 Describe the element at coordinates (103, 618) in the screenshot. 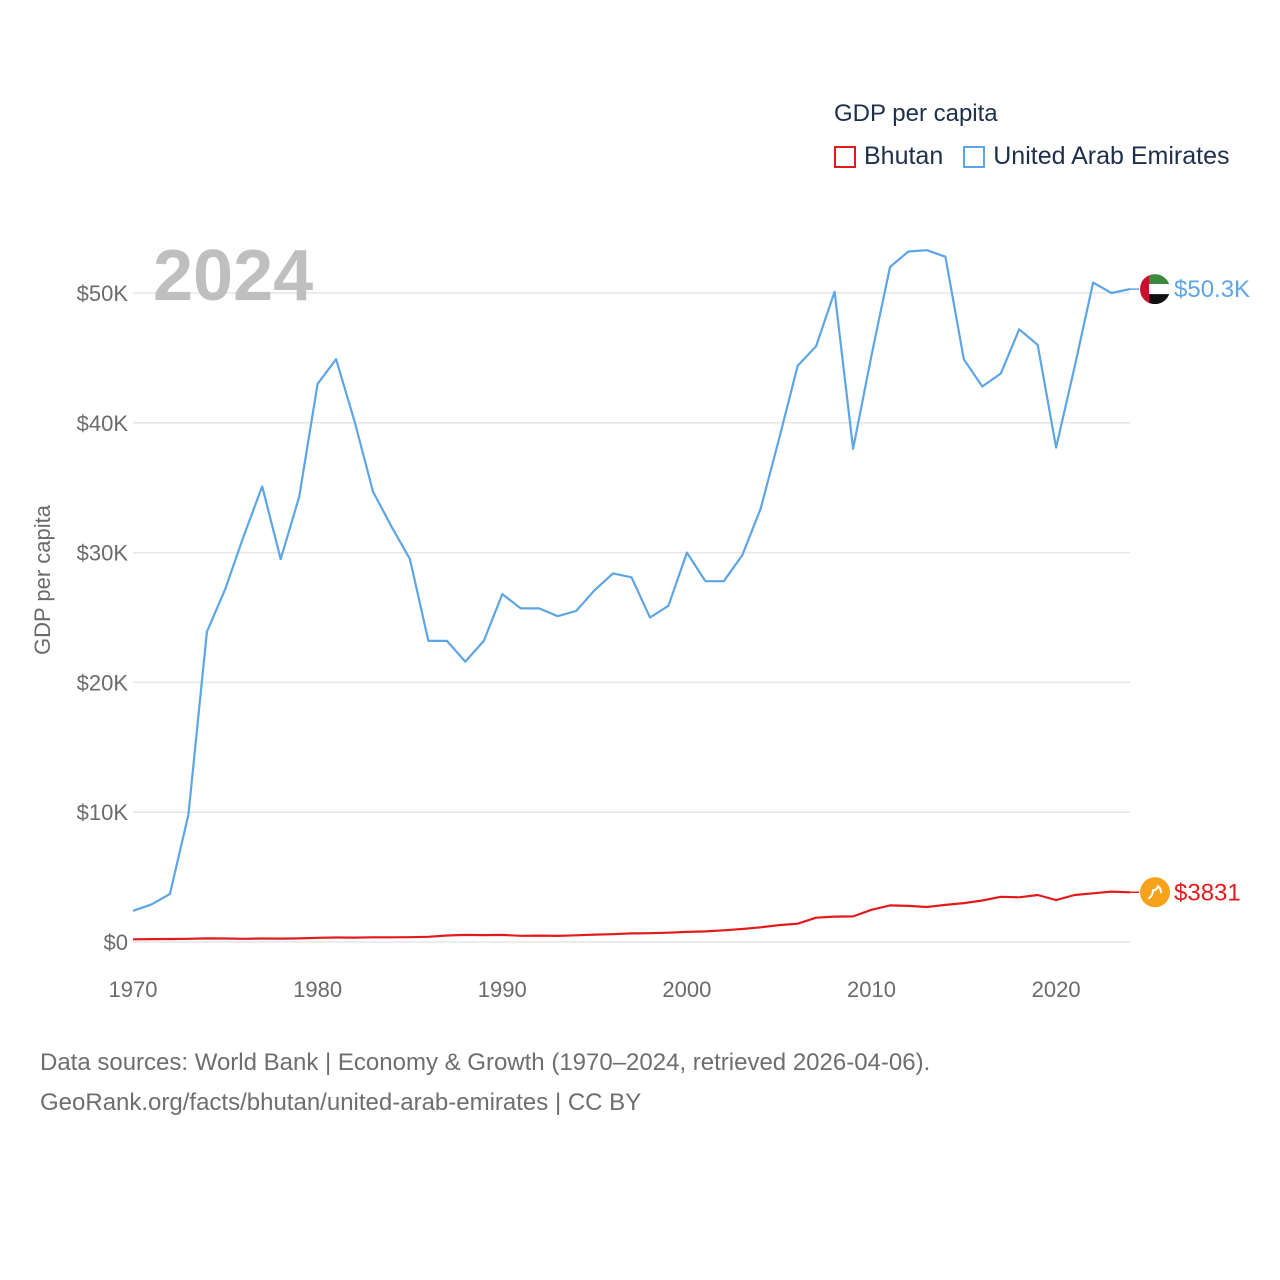

I see `y-axis-ticks: $0 $10K $20K $30K $40K $50K` at that location.